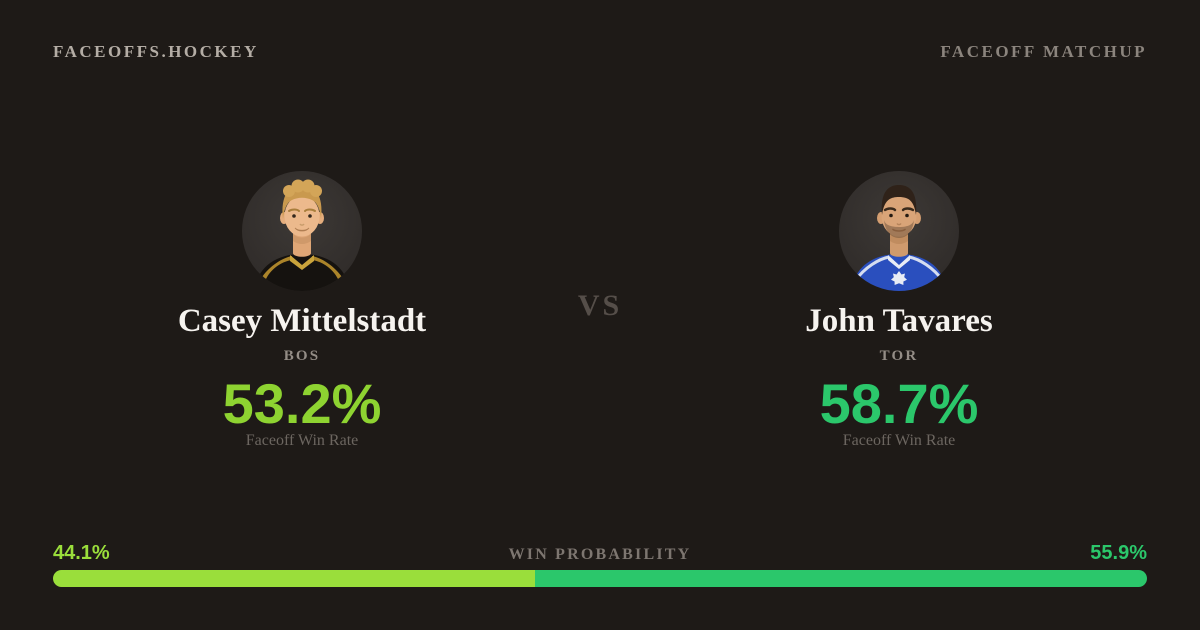 The height and width of the screenshot is (630, 1200). What do you see at coordinates (841, 578) in the screenshot?
I see `win-probability-bar-right-segment` at bounding box center [841, 578].